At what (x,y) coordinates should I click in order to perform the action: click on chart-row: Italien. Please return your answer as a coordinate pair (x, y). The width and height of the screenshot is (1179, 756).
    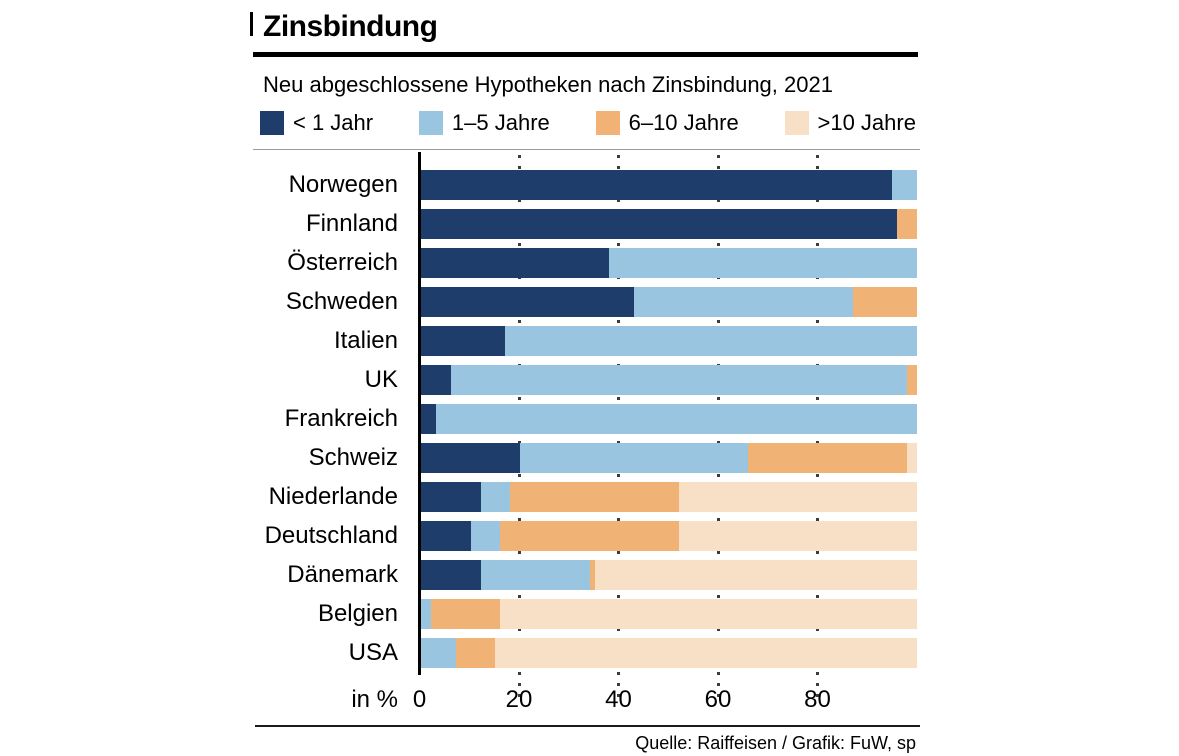
    Looking at the image, I should click on (585, 341).